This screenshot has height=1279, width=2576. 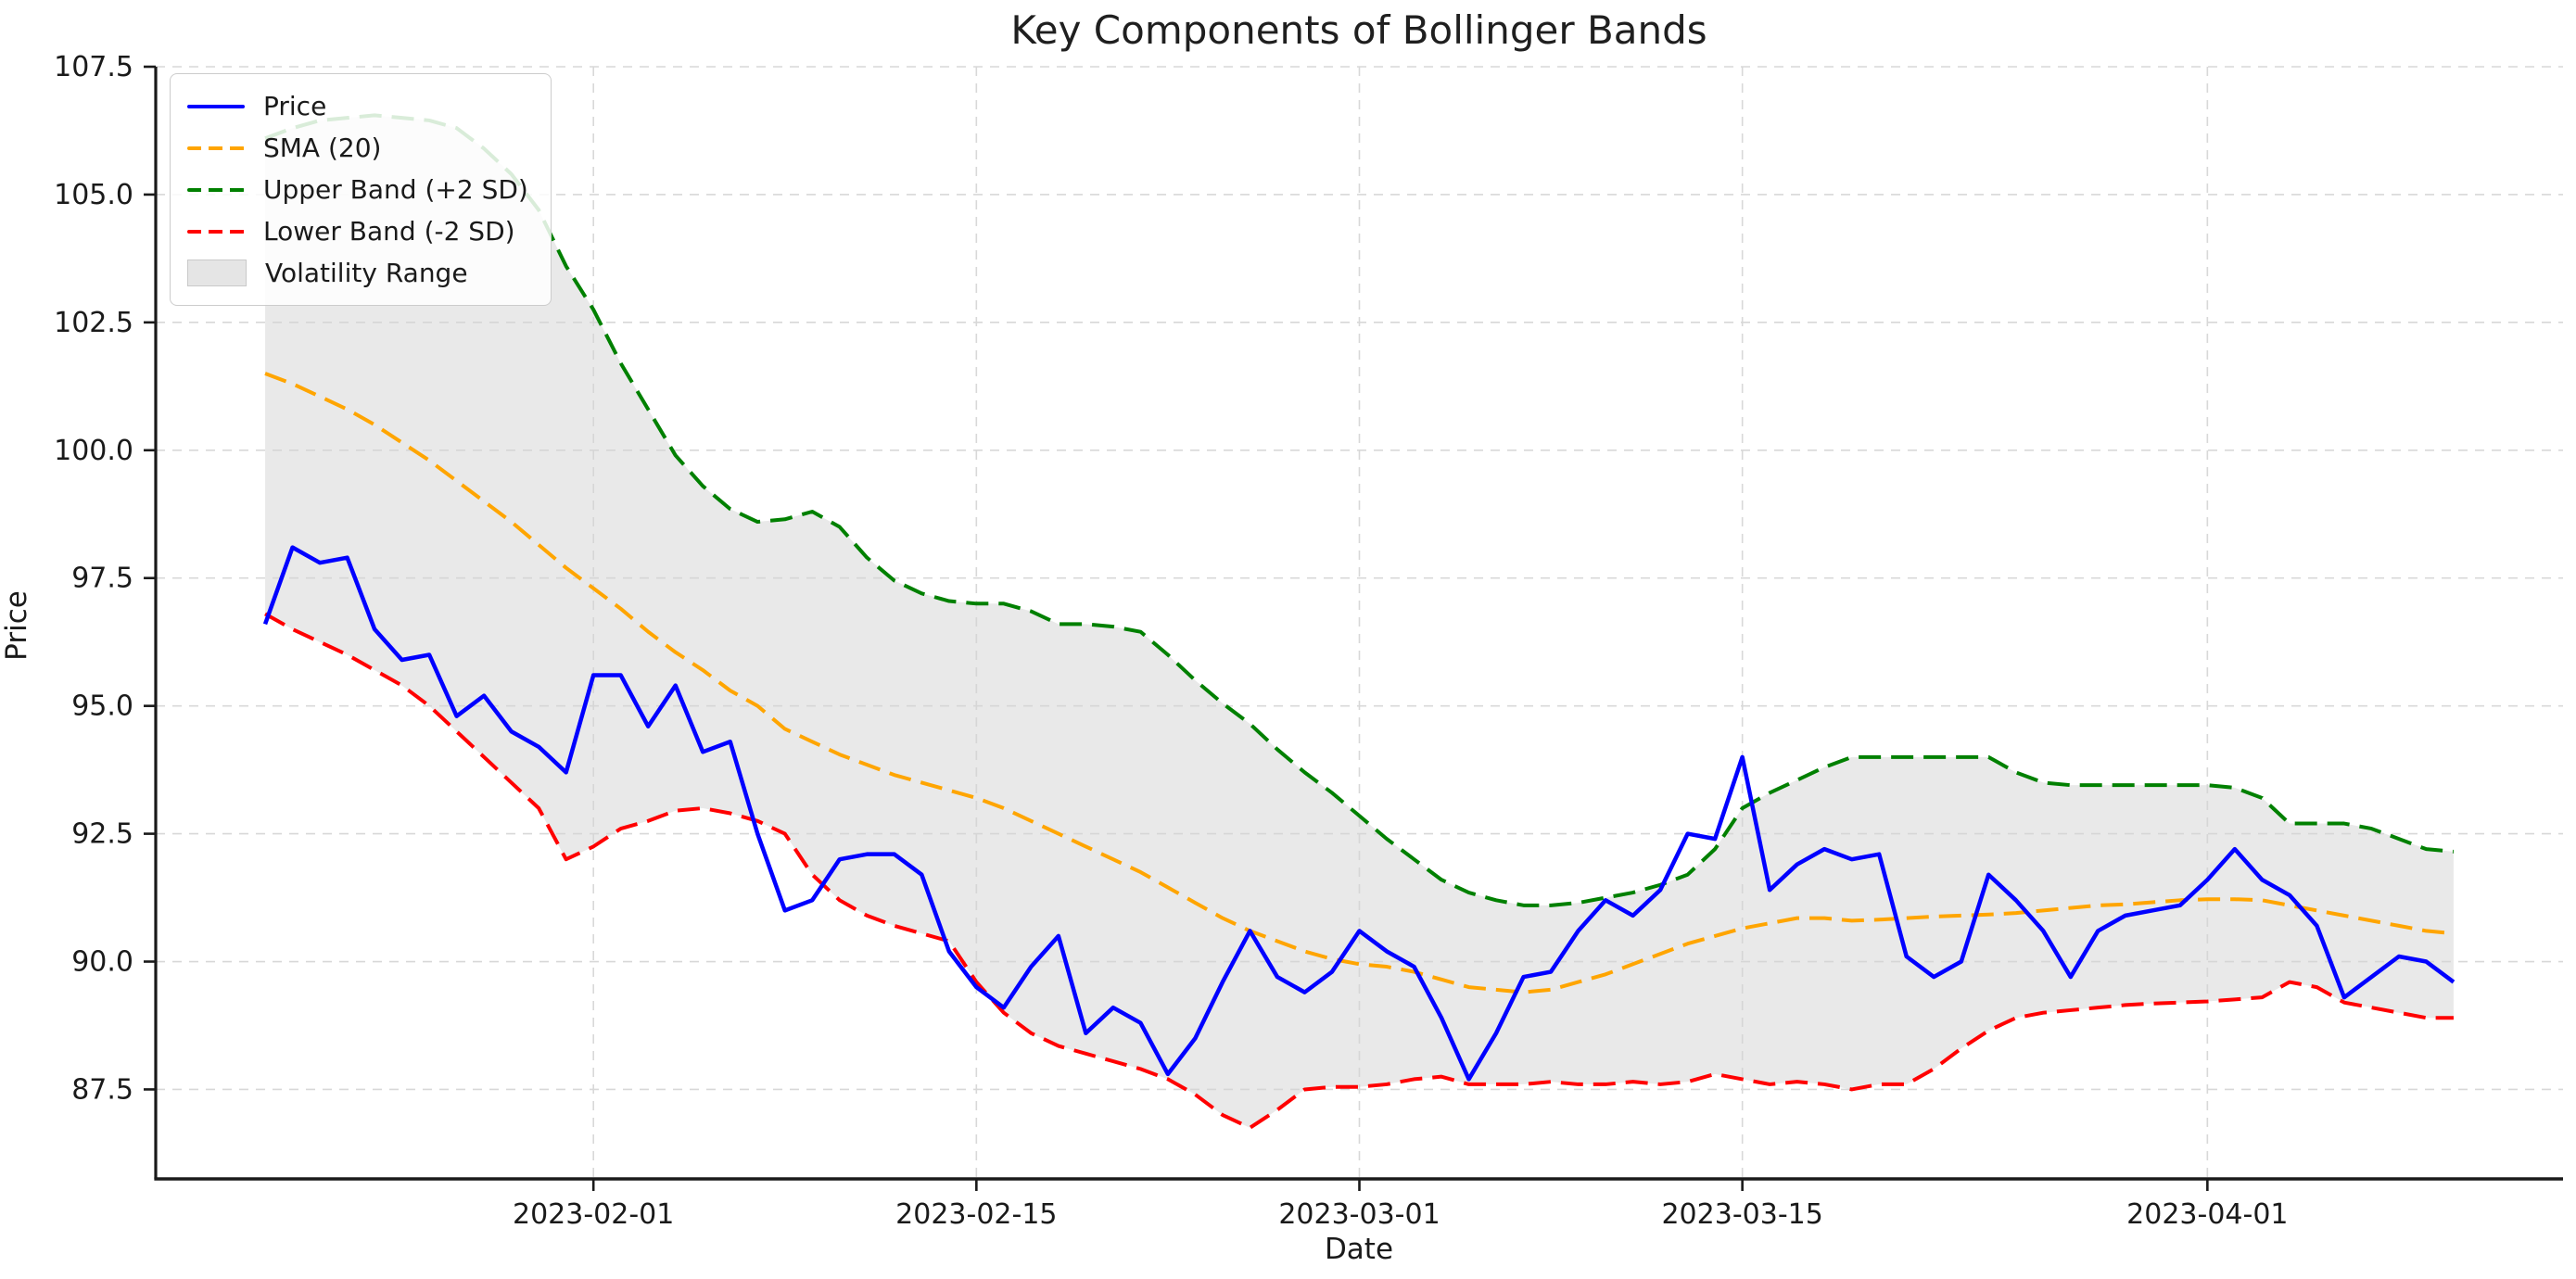 I want to click on y-tick-label: 105.0, so click(x=93, y=195).